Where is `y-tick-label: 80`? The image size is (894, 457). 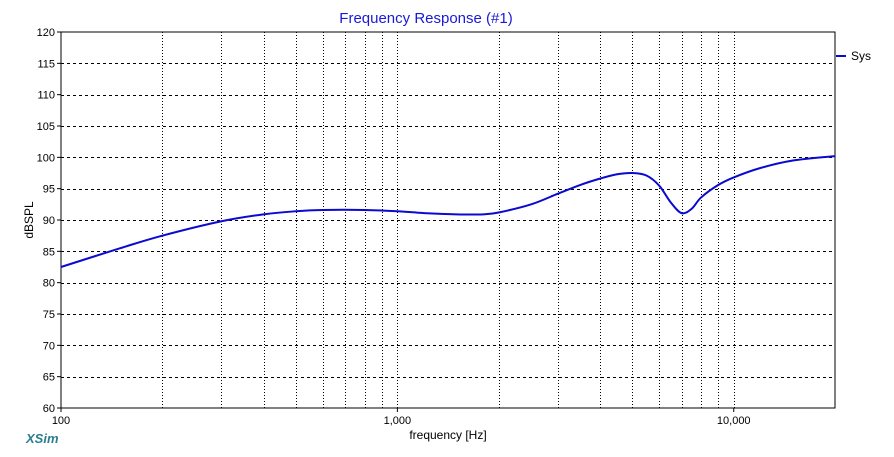 y-tick-label: 80 is located at coordinates (49, 284).